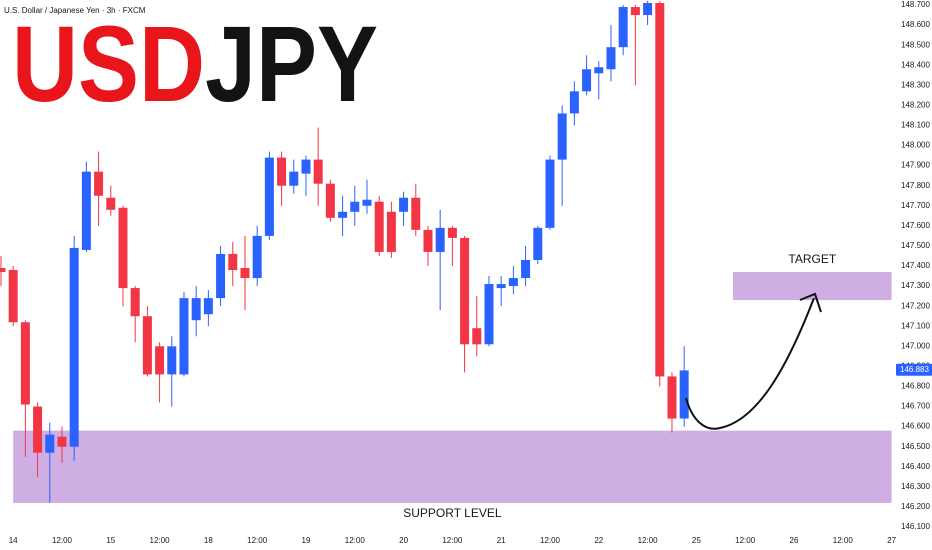 The height and width of the screenshot is (550, 932). Describe the element at coordinates (915, 486) in the screenshot. I see `y-tick-label: 146.300` at that location.